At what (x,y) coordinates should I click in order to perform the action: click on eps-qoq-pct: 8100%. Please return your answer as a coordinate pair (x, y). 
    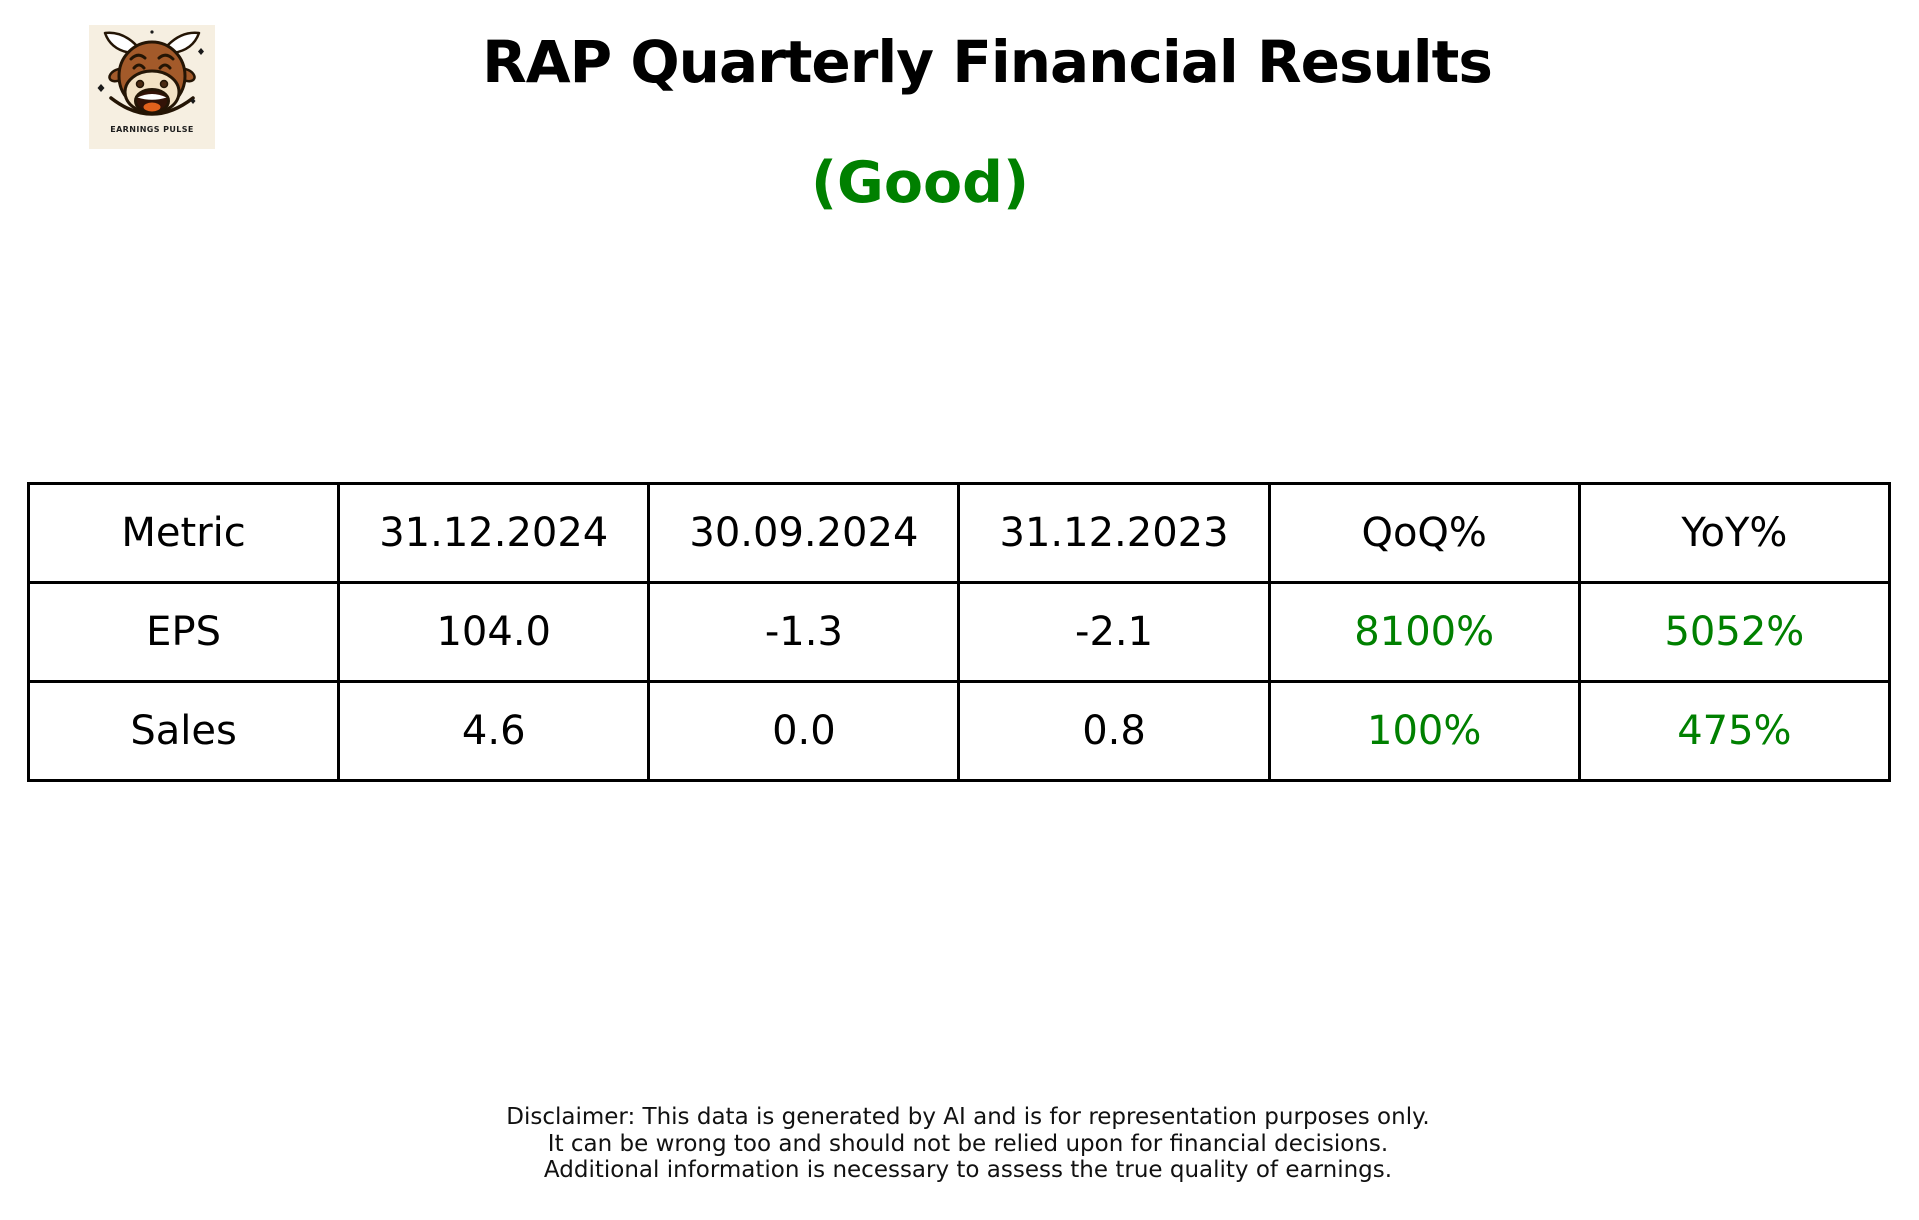
    Looking at the image, I should click on (1424, 632).